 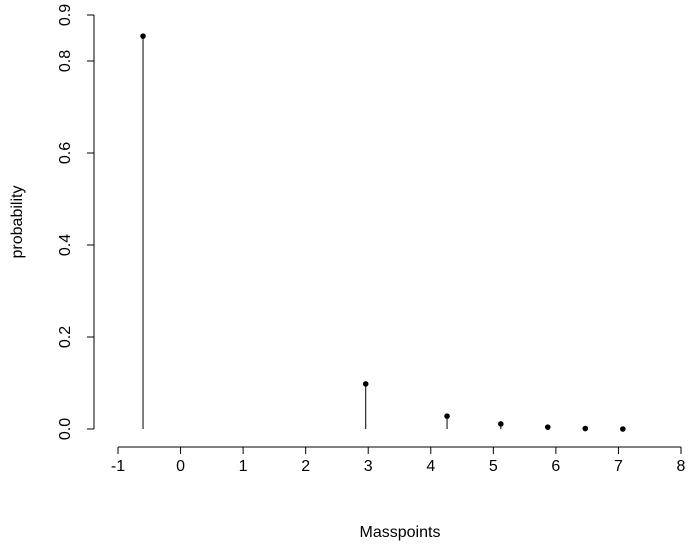 What do you see at coordinates (555, 466) in the screenshot?
I see `x-tick-label: 6` at bounding box center [555, 466].